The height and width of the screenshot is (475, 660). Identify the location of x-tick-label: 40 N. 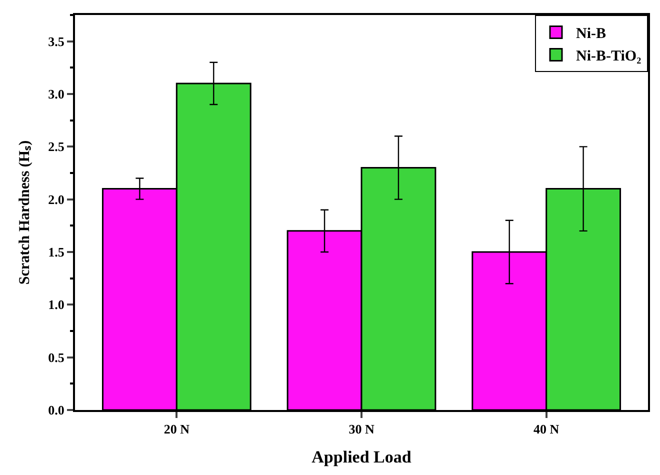
(547, 429).